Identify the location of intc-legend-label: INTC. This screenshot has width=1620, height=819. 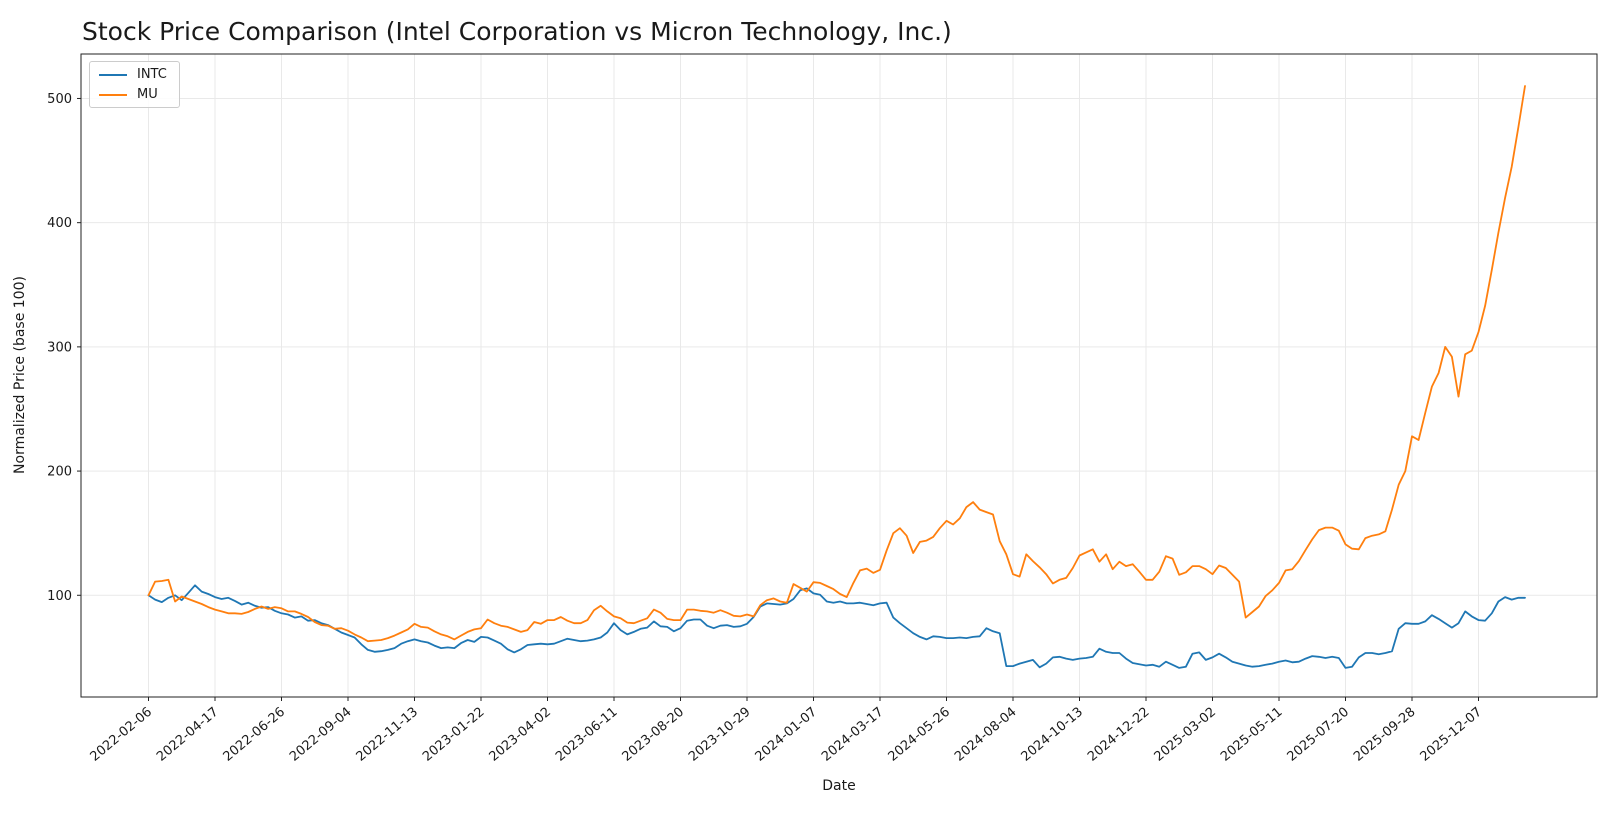
(152, 74).